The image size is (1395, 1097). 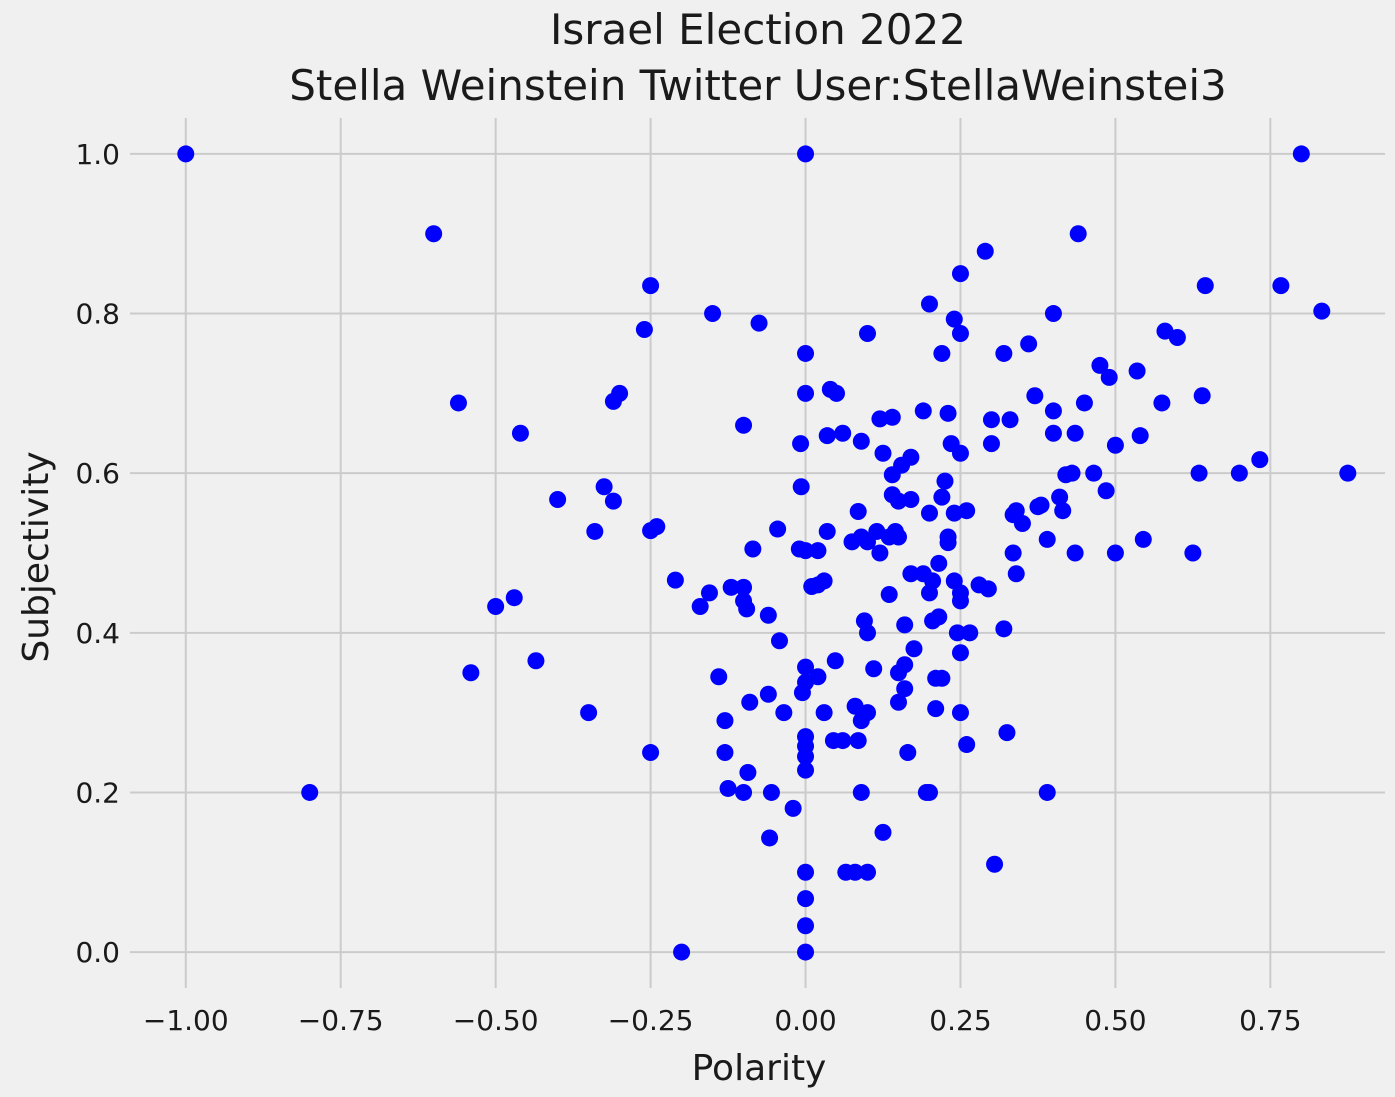 What do you see at coordinates (1115, 1020) in the screenshot?
I see `x-tick-label: 0.50` at bounding box center [1115, 1020].